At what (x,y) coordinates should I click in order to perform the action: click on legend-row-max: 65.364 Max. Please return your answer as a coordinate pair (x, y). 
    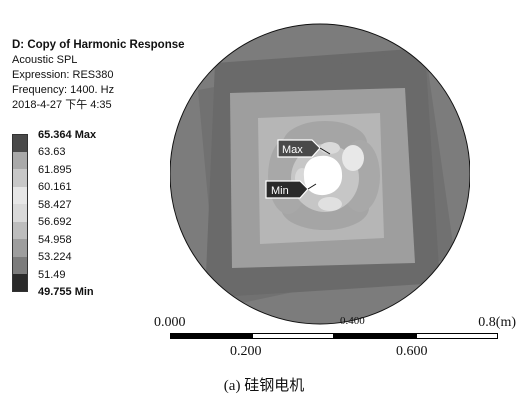
    Looking at the image, I should click on (54, 140).